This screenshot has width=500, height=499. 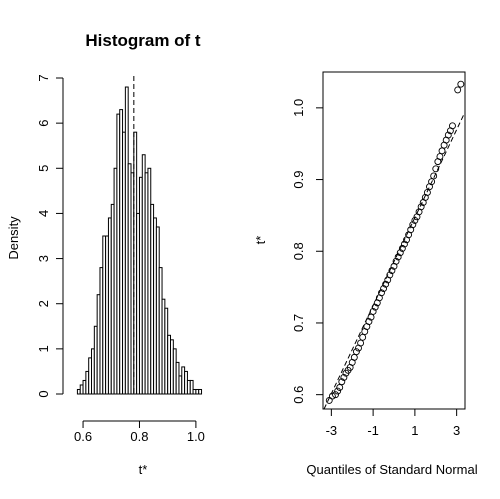 What do you see at coordinates (13, 238) in the screenshot?
I see `histogram-y-label: Density` at bounding box center [13, 238].